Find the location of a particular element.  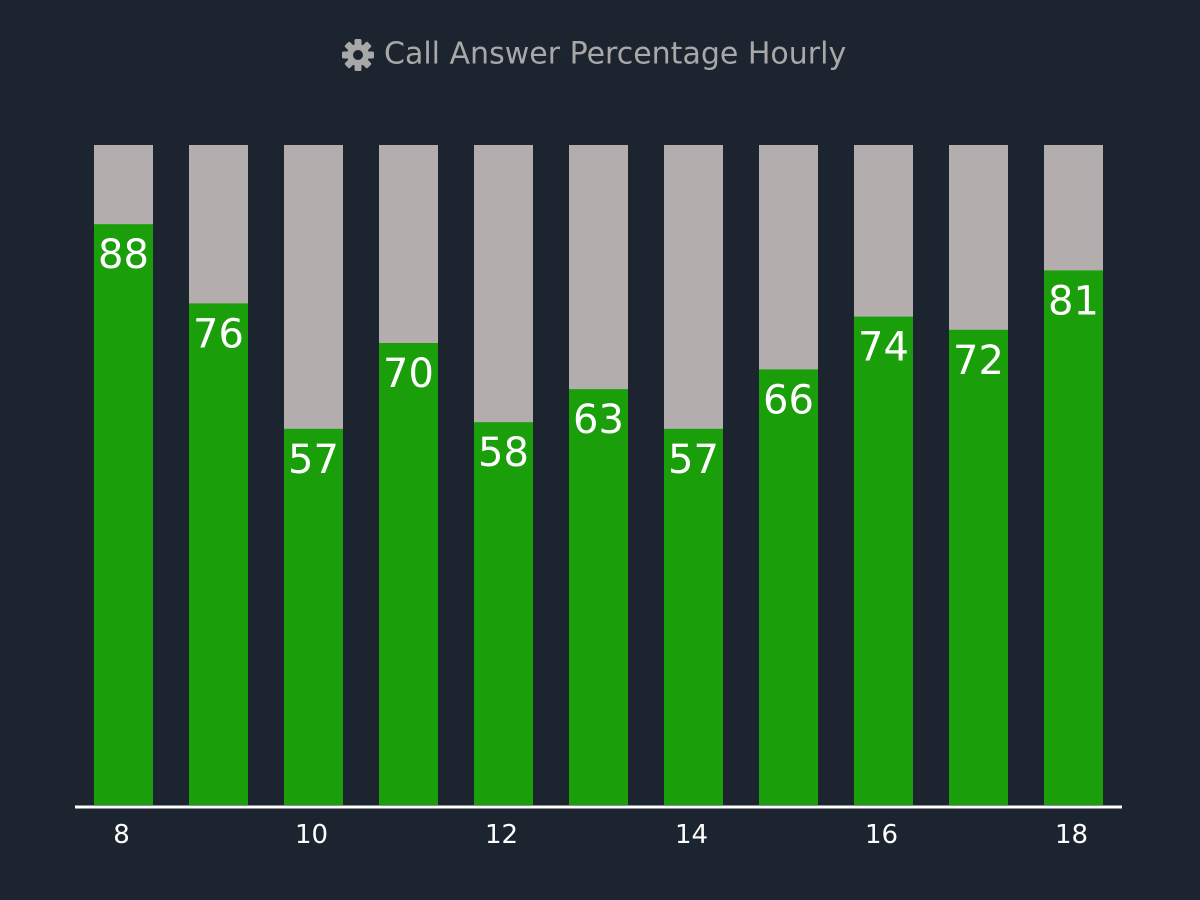

x-tick-label: 10 is located at coordinates (311, 835).